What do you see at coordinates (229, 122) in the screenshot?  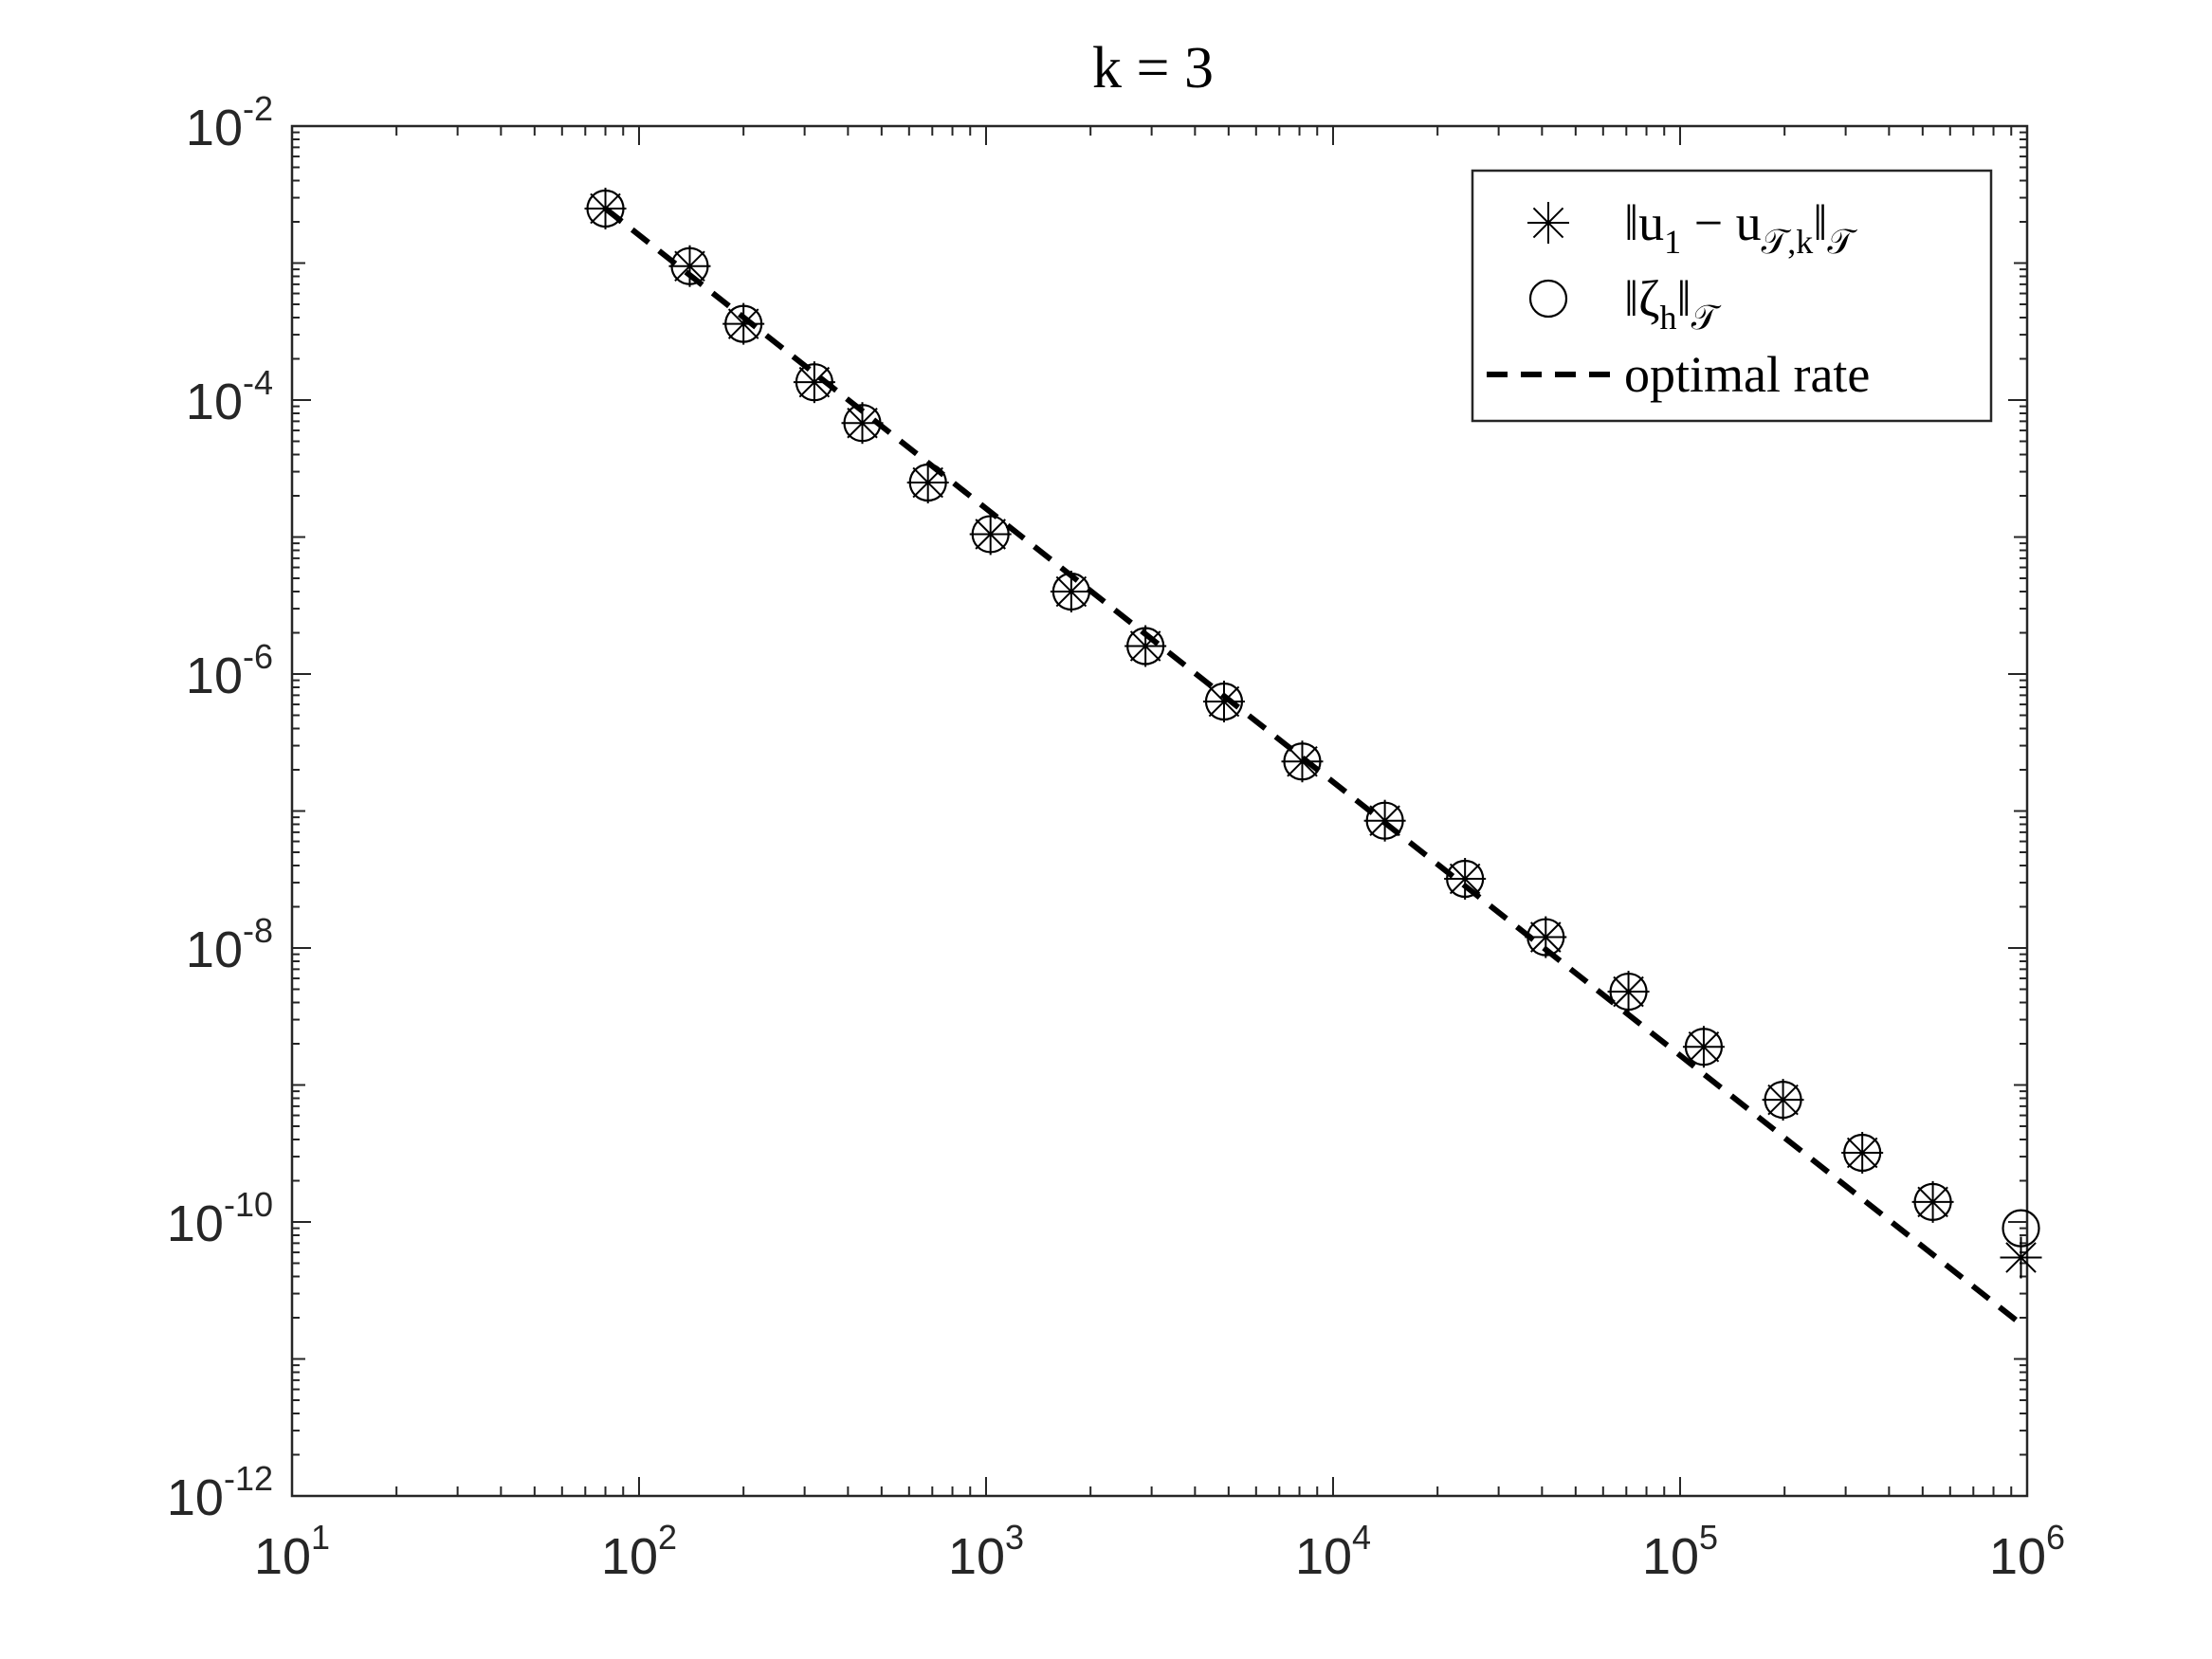 I see `y-tick-label: 10⁻²` at bounding box center [229, 122].